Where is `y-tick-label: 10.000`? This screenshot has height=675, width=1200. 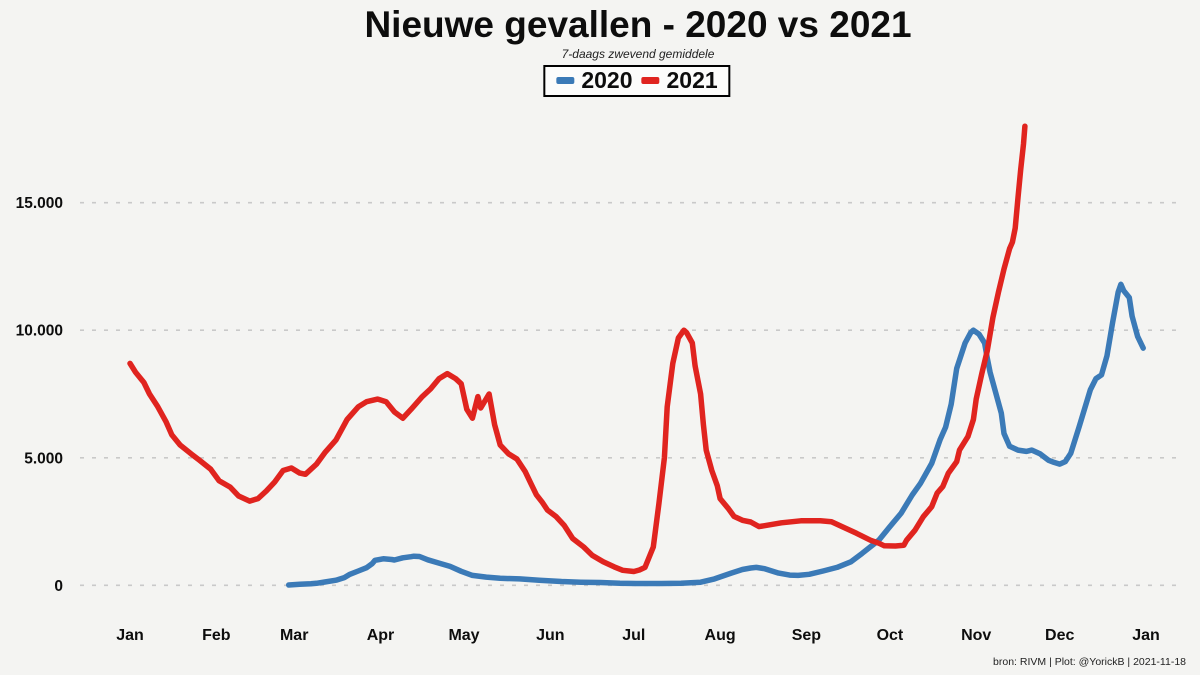 y-tick-label: 10.000 is located at coordinates (39, 331).